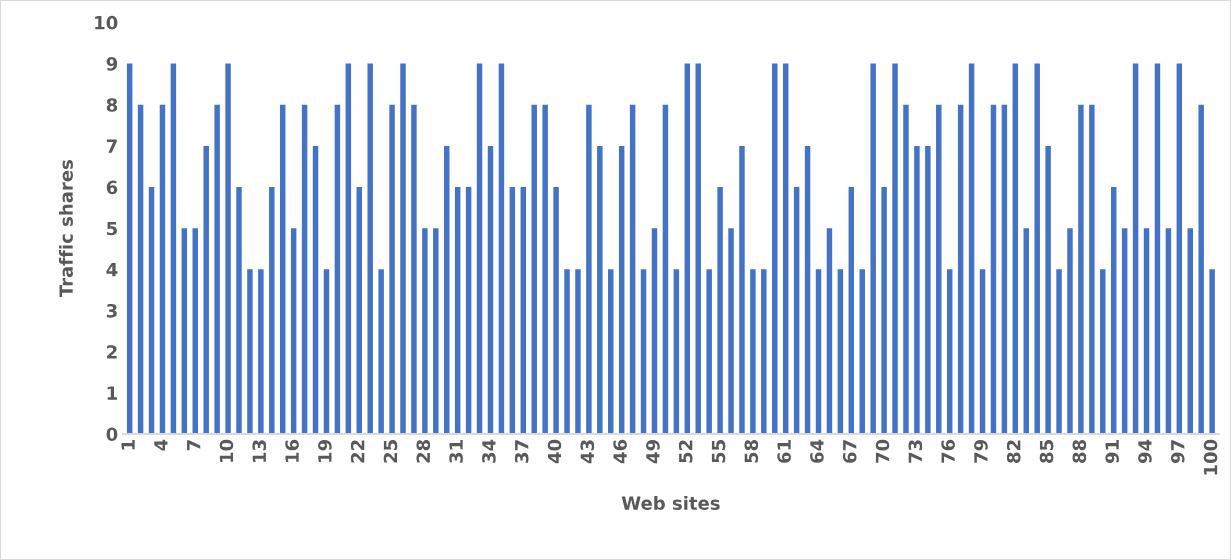 The image size is (1231, 560). What do you see at coordinates (423, 451) in the screenshot?
I see `x-tick-label: 28` at bounding box center [423, 451].